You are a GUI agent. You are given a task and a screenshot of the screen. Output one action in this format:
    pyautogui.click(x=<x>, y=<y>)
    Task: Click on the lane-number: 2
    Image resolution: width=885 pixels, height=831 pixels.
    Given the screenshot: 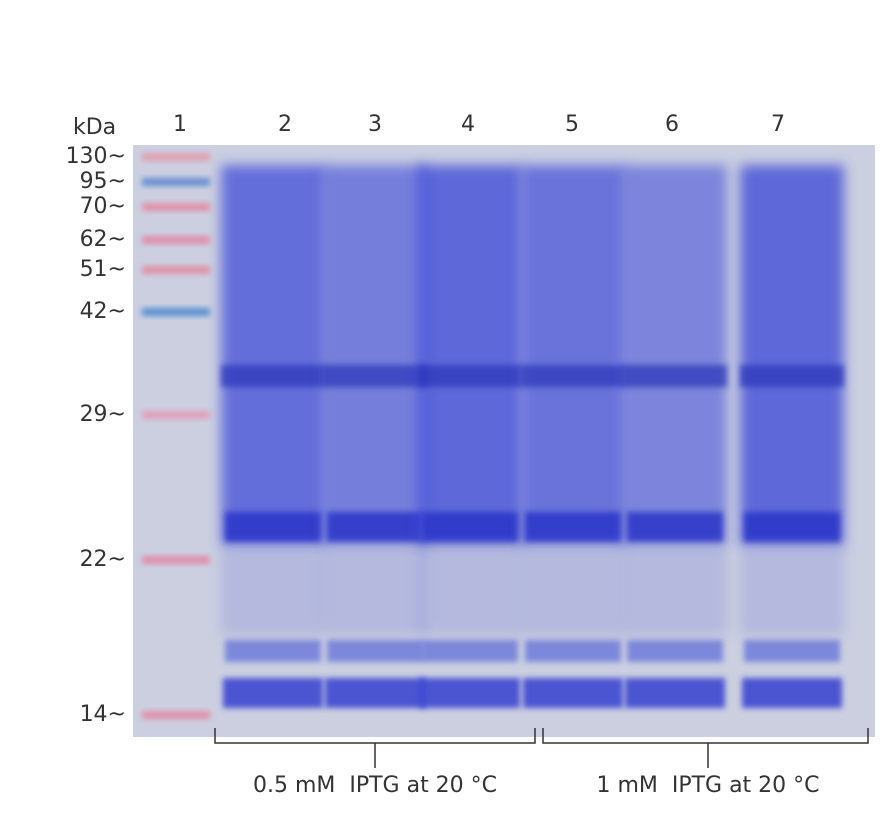 What is the action you would take?
    pyautogui.click(x=285, y=124)
    